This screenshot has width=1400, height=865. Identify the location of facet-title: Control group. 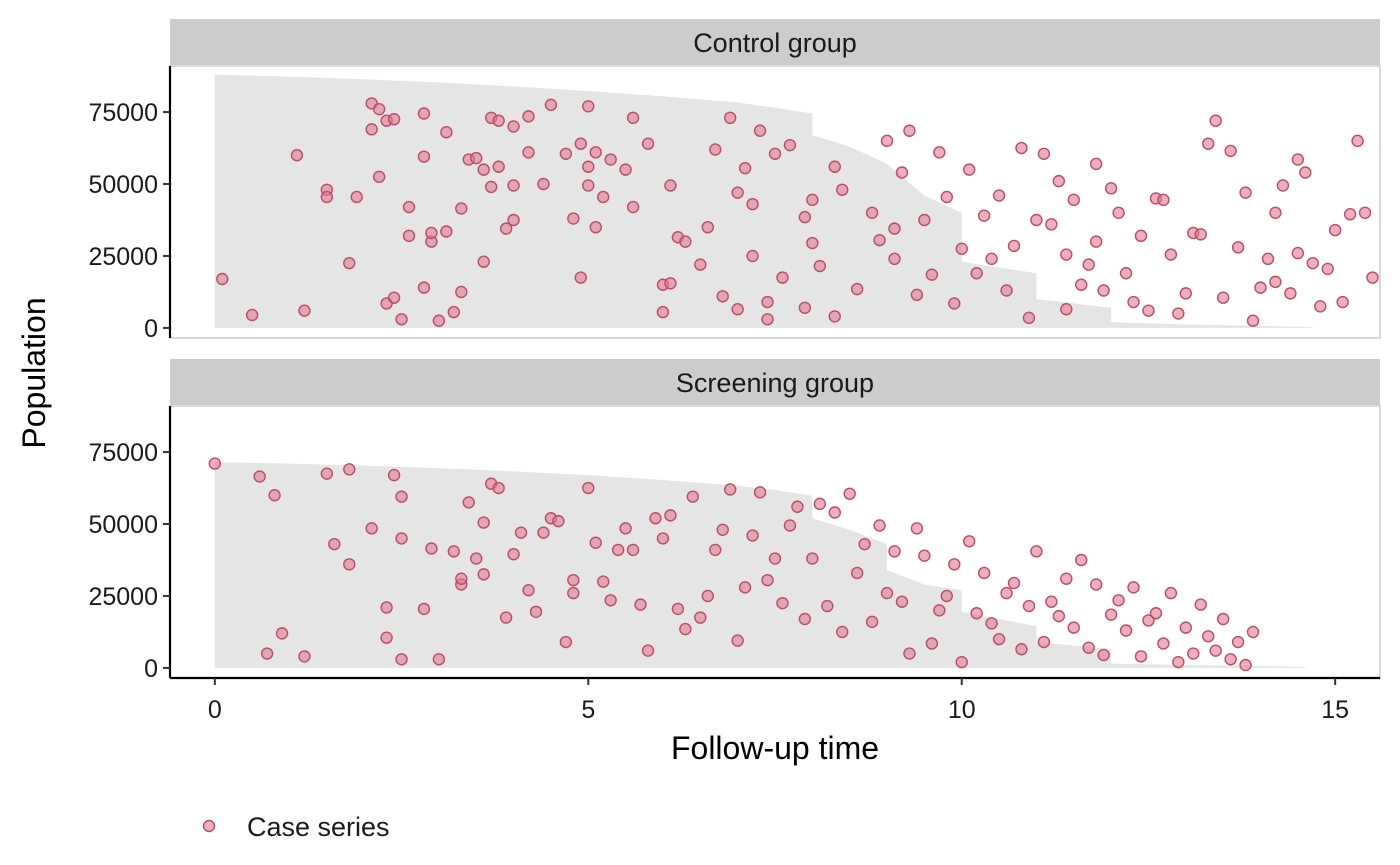
(775, 43).